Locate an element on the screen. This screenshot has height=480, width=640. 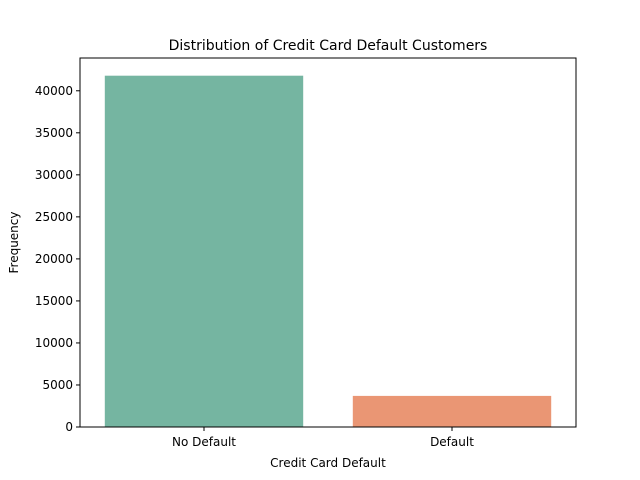
y-tick-label: 15000 is located at coordinates (54, 301).